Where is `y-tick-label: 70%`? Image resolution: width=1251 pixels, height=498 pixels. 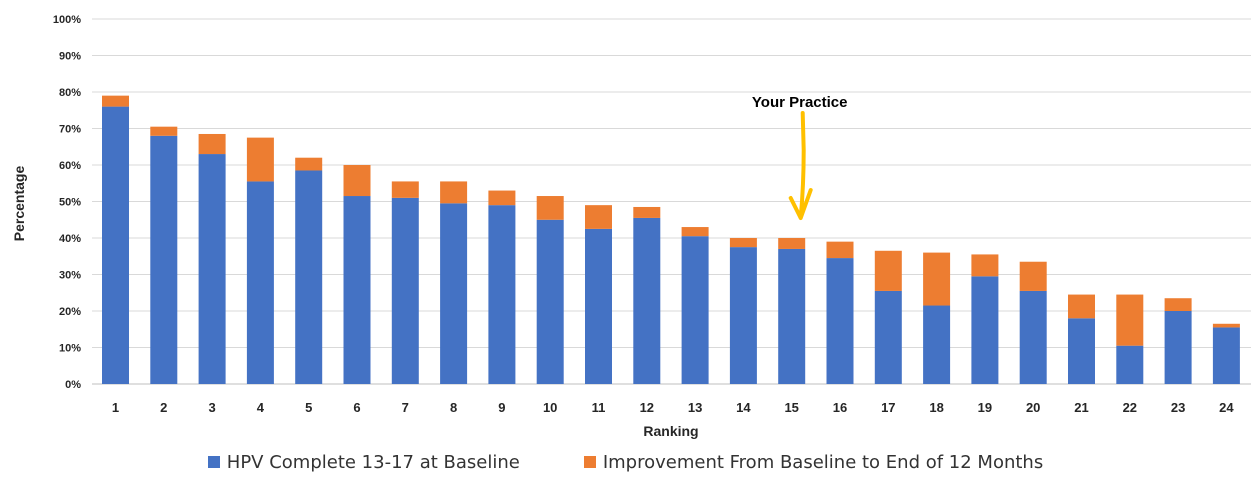
y-tick-label: 70% is located at coordinates (70, 130).